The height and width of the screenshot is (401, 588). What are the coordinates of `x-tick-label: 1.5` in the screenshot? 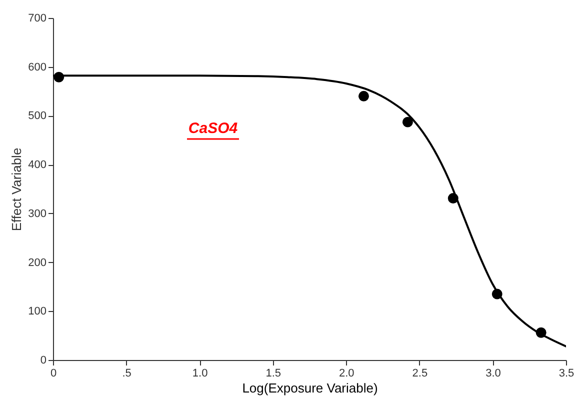 It's located at (274, 374).